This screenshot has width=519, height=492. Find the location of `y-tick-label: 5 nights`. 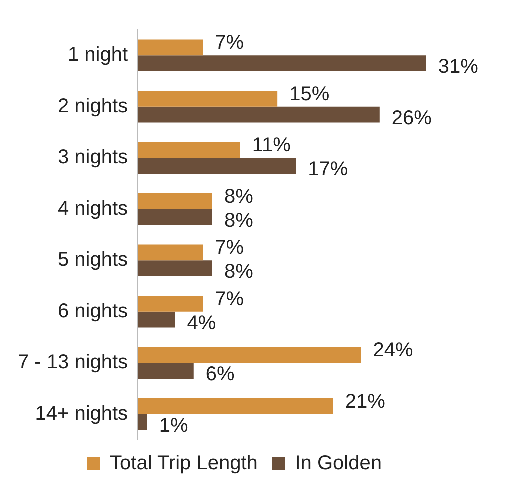

y-tick-label: 5 nights is located at coordinates (93, 260).